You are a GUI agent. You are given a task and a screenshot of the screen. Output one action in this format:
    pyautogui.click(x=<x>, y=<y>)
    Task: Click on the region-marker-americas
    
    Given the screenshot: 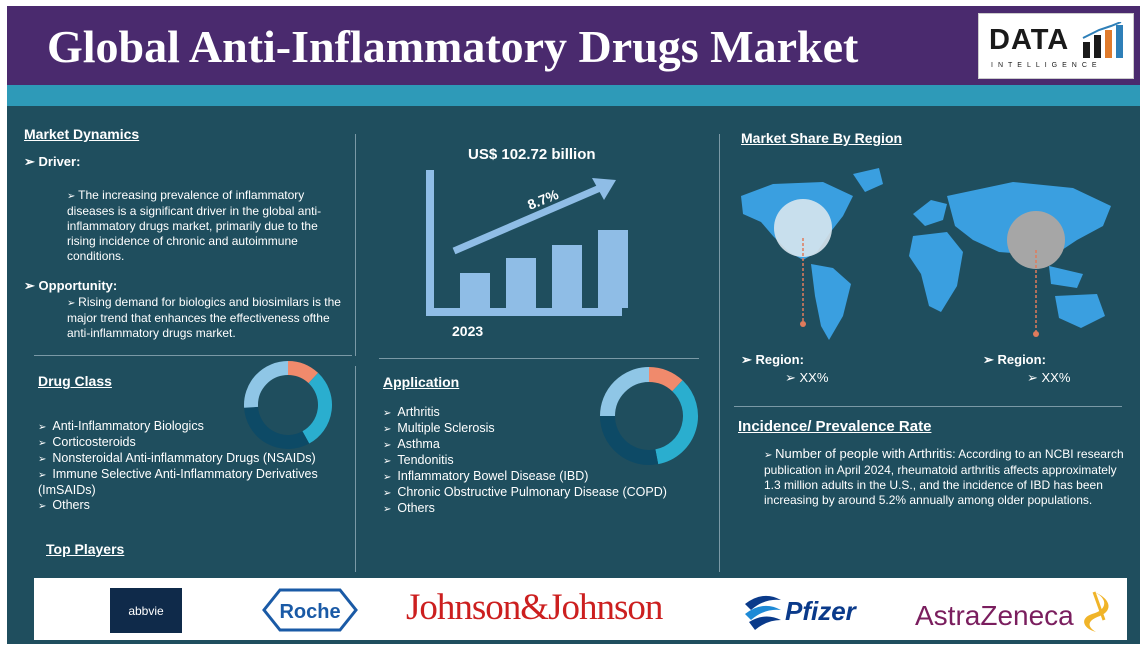 What is the action you would take?
    pyautogui.click(x=803, y=228)
    